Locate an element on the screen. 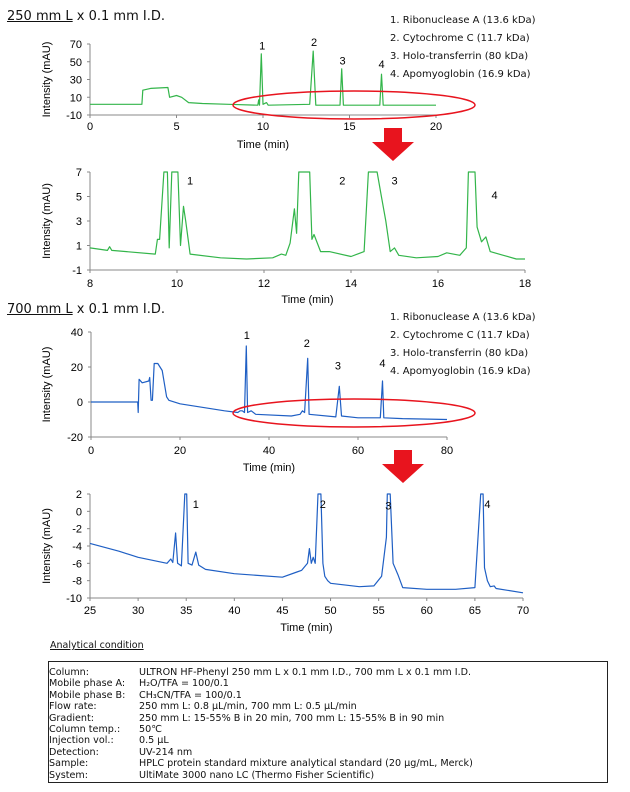 Image resolution: width=630 pixels, height=792 pixels. condition-key: Column temp.: is located at coordinates (85, 730).